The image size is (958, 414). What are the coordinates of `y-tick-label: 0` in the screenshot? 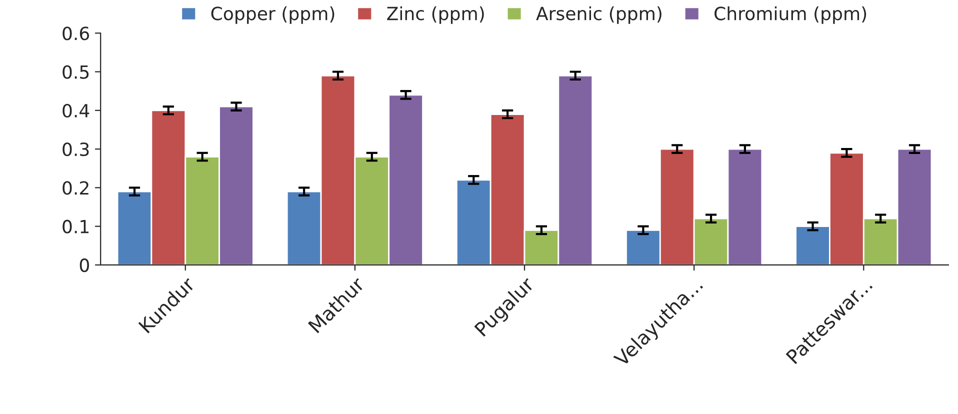 It's located at (84, 265).